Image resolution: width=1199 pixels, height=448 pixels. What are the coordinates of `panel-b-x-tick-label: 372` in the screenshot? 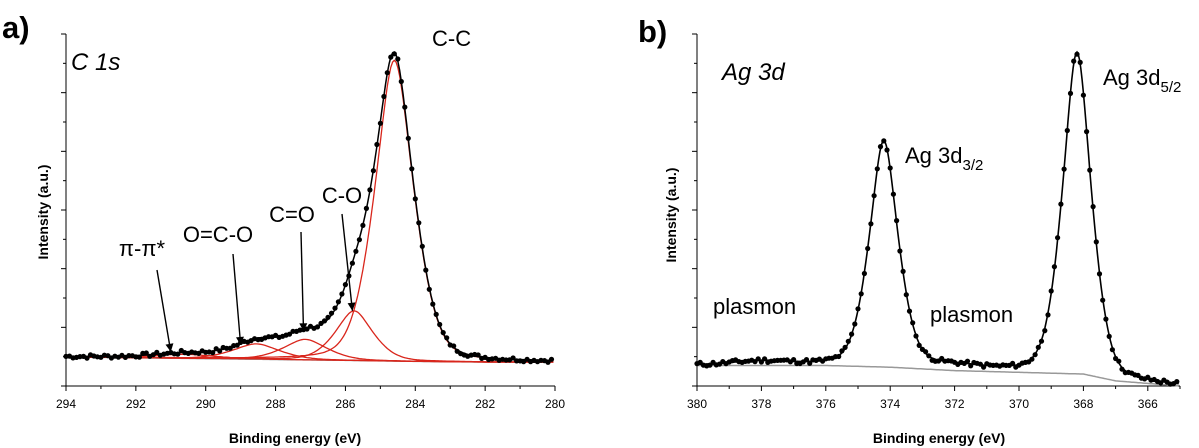 It's located at (955, 404).